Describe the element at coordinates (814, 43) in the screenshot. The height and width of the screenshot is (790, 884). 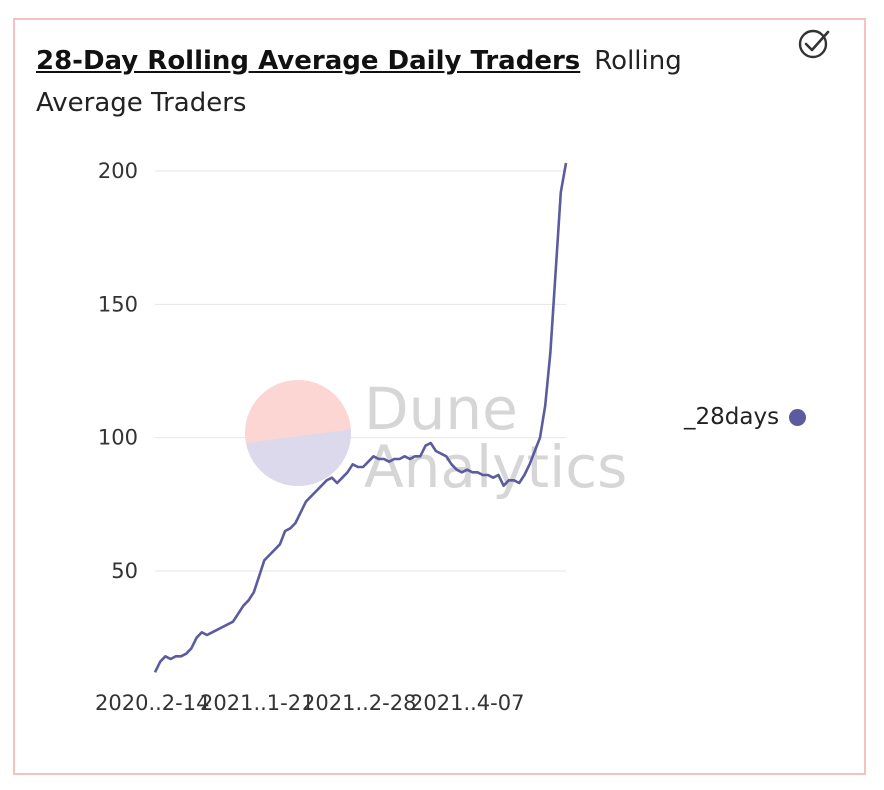
I see `check-circle-icon` at that location.